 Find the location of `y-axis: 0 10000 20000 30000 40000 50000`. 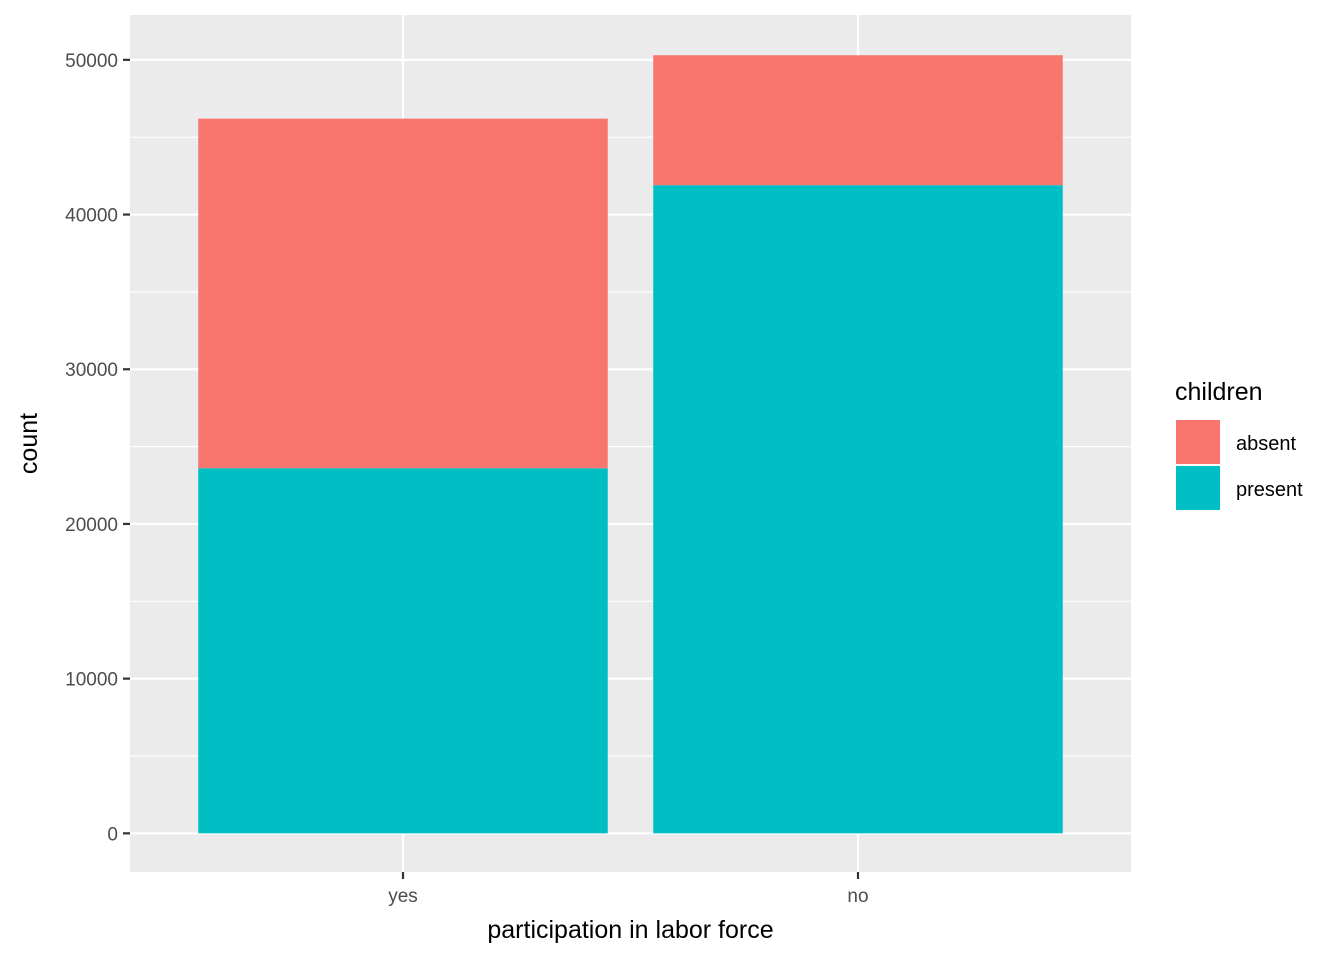

y-axis: 0 10000 20000 30000 40000 50000 is located at coordinates (97, 448).